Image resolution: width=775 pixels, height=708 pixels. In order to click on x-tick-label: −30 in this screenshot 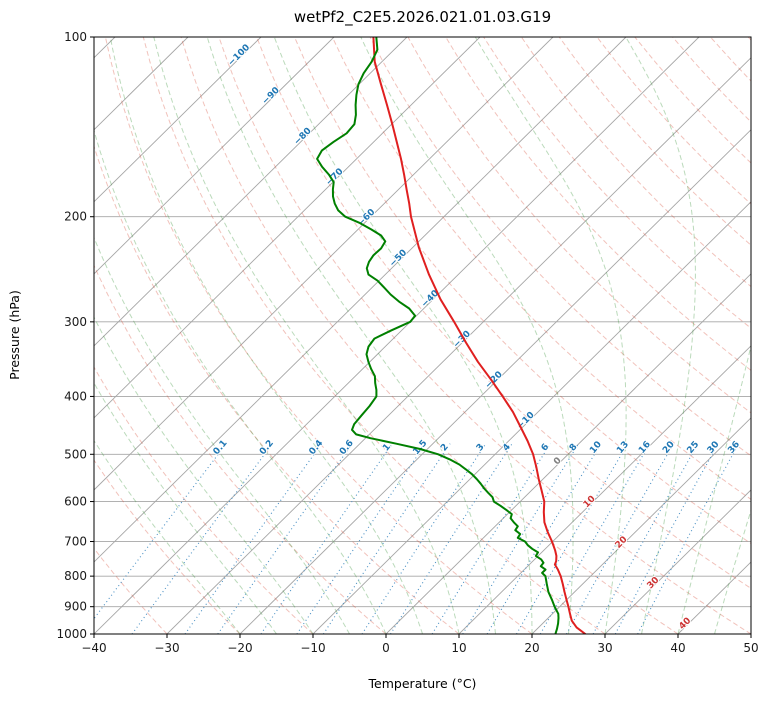, I will do `click(166, 648)`.